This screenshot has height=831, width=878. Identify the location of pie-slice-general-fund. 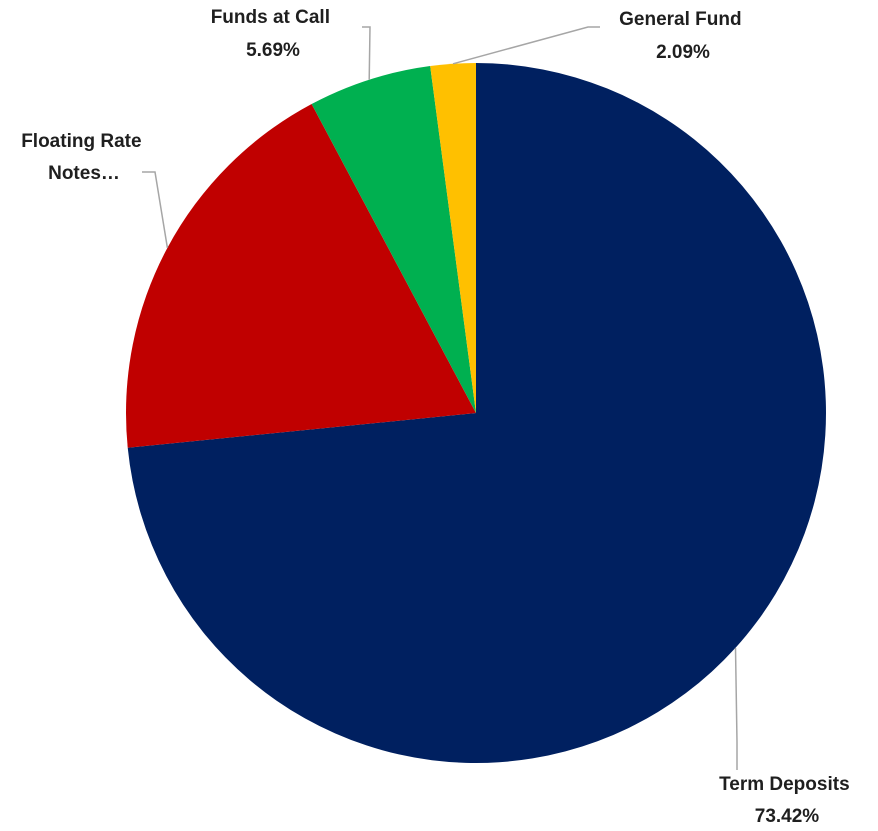
(453, 237).